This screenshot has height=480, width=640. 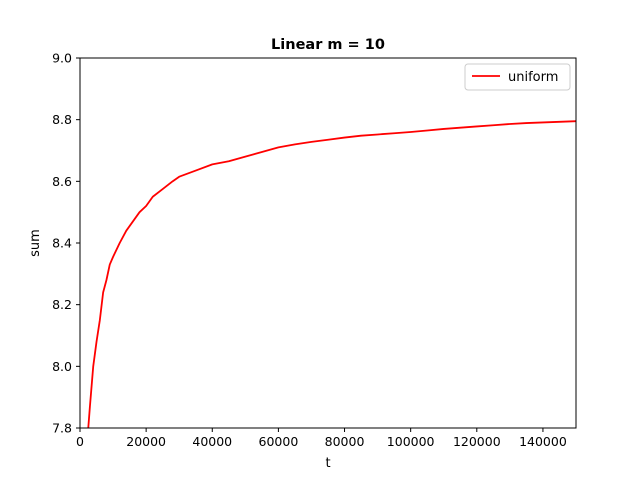 I want to click on legend: uniform, so click(x=517, y=77).